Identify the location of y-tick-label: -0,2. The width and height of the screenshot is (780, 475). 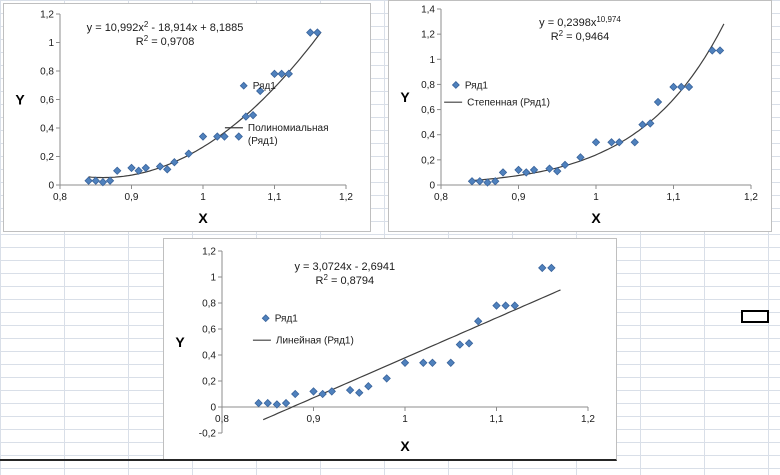
(208, 434).